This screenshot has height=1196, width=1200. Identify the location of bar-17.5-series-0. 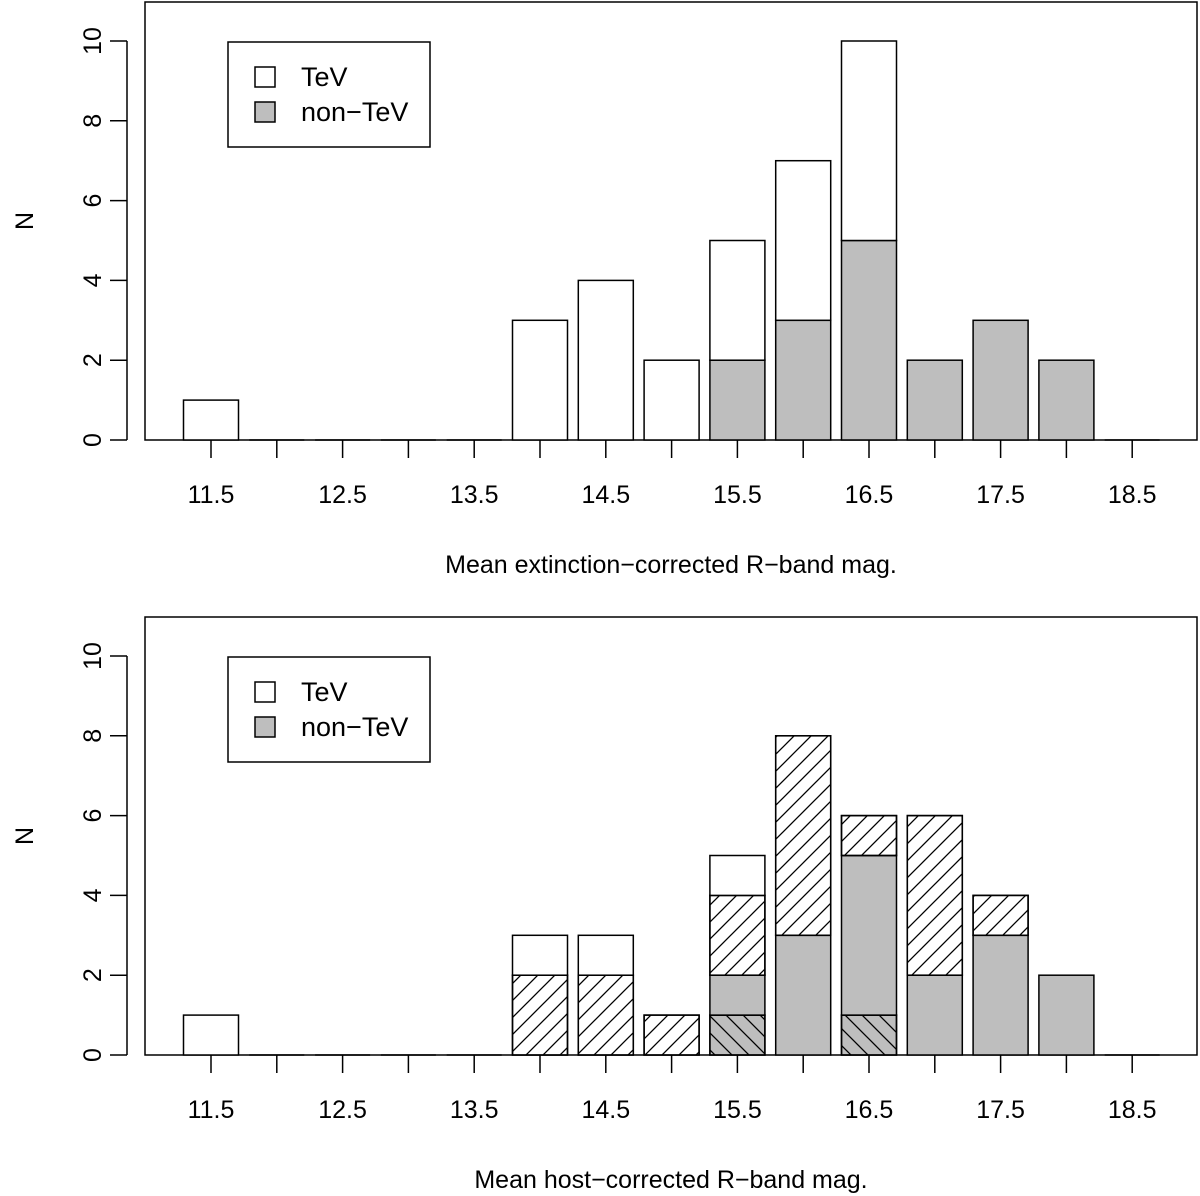
(1000, 380).